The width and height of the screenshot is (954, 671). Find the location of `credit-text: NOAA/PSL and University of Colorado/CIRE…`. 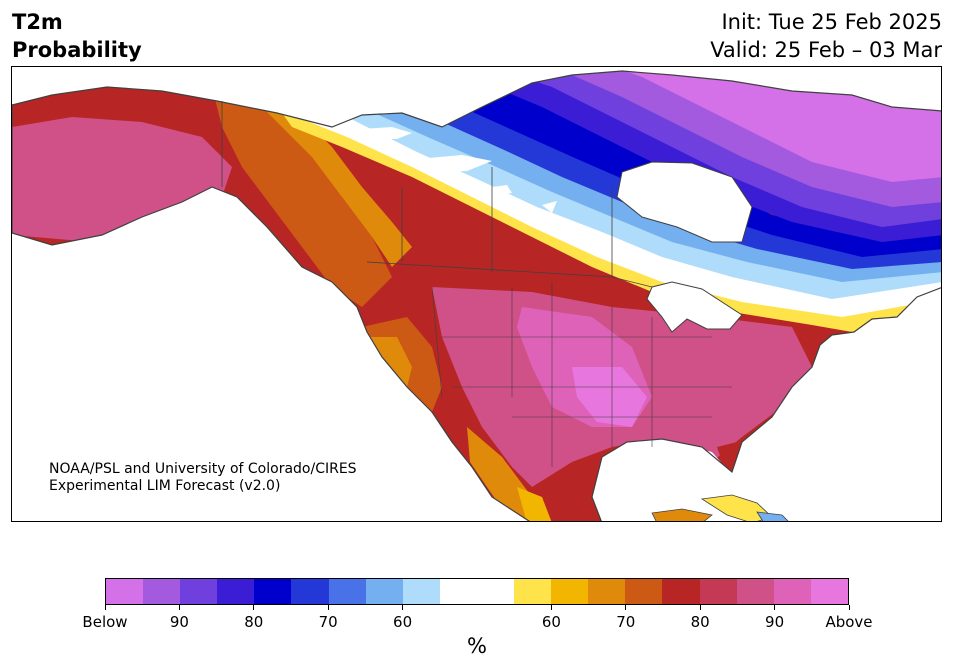

credit-text: NOAA/PSL and University of Colorado/CIRE… is located at coordinates (203, 478).